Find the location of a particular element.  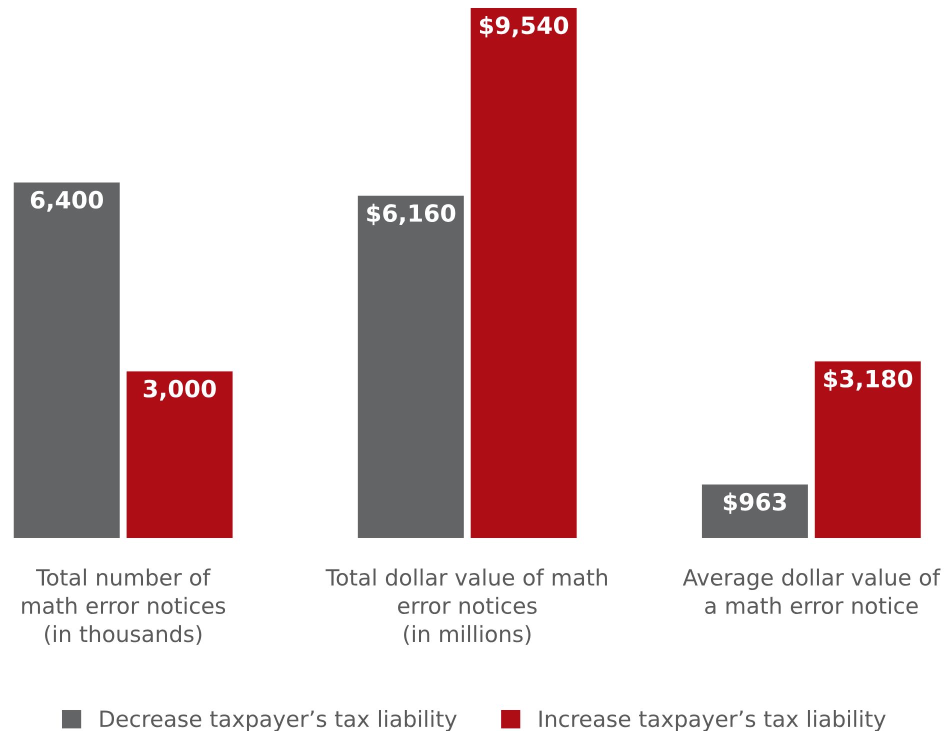

data-label: 3,000 is located at coordinates (180, 390).